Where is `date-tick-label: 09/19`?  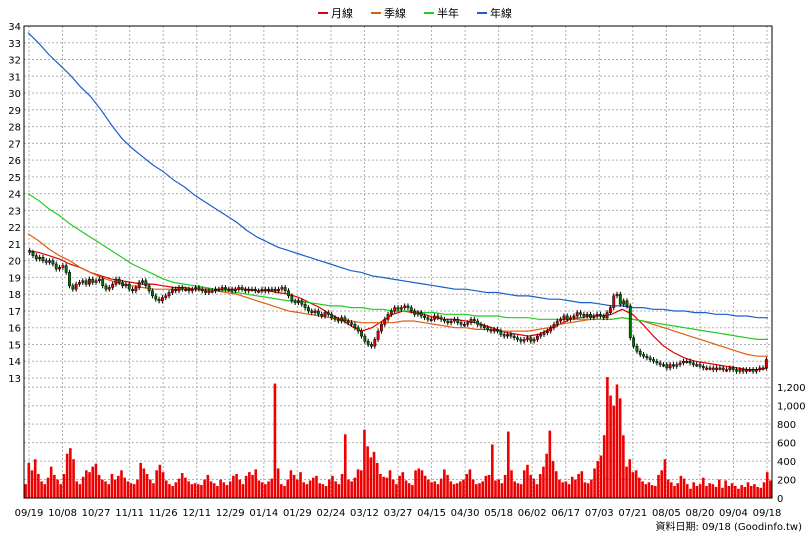
date-tick-label: 09/19 is located at coordinates (29, 513).